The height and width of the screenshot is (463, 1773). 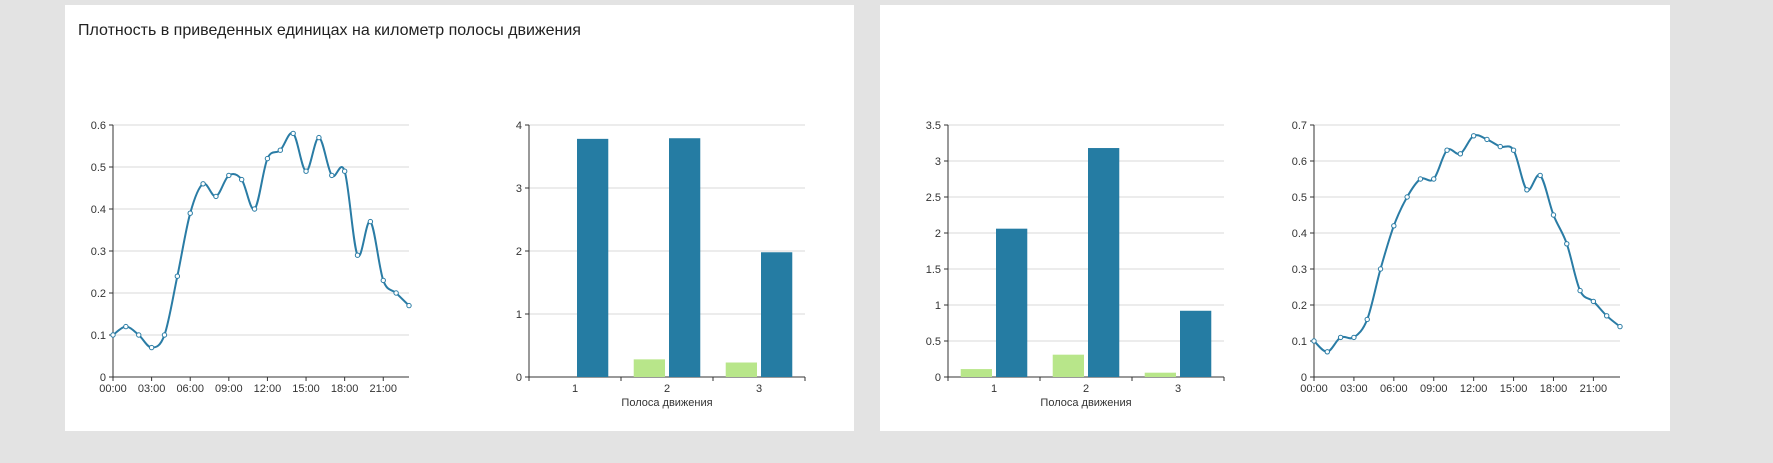 What do you see at coordinates (1467, 243) in the screenshot?
I see `series-line` at bounding box center [1467, 243].